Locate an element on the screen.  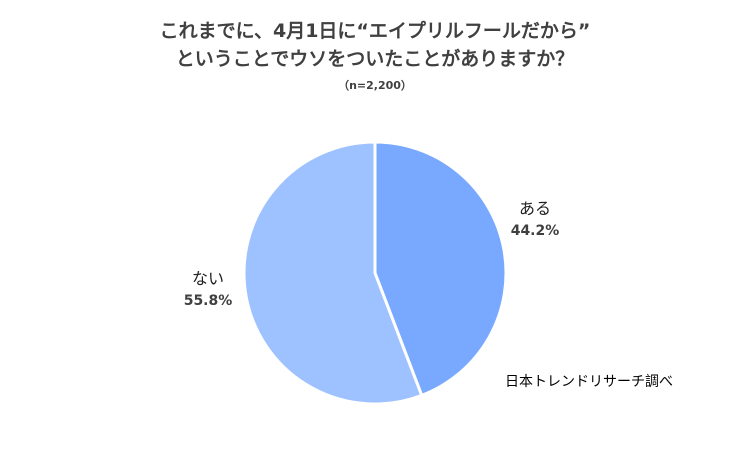
pie-slice-nai is located at coordinates (333, 273).